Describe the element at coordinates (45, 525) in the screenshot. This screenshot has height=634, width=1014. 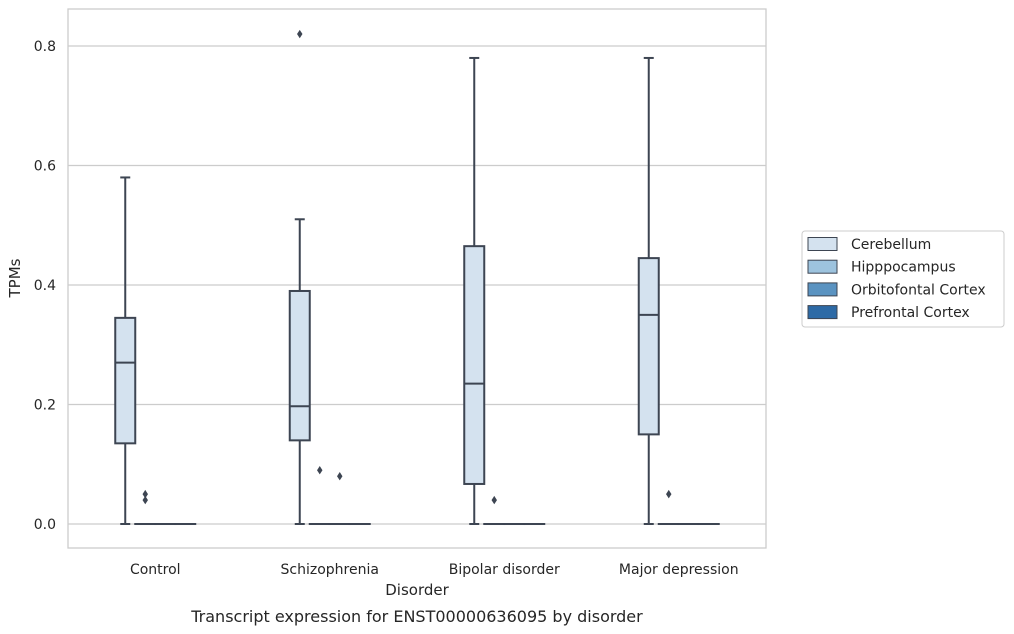
I see `y-tick-label: 0.0` at that location.